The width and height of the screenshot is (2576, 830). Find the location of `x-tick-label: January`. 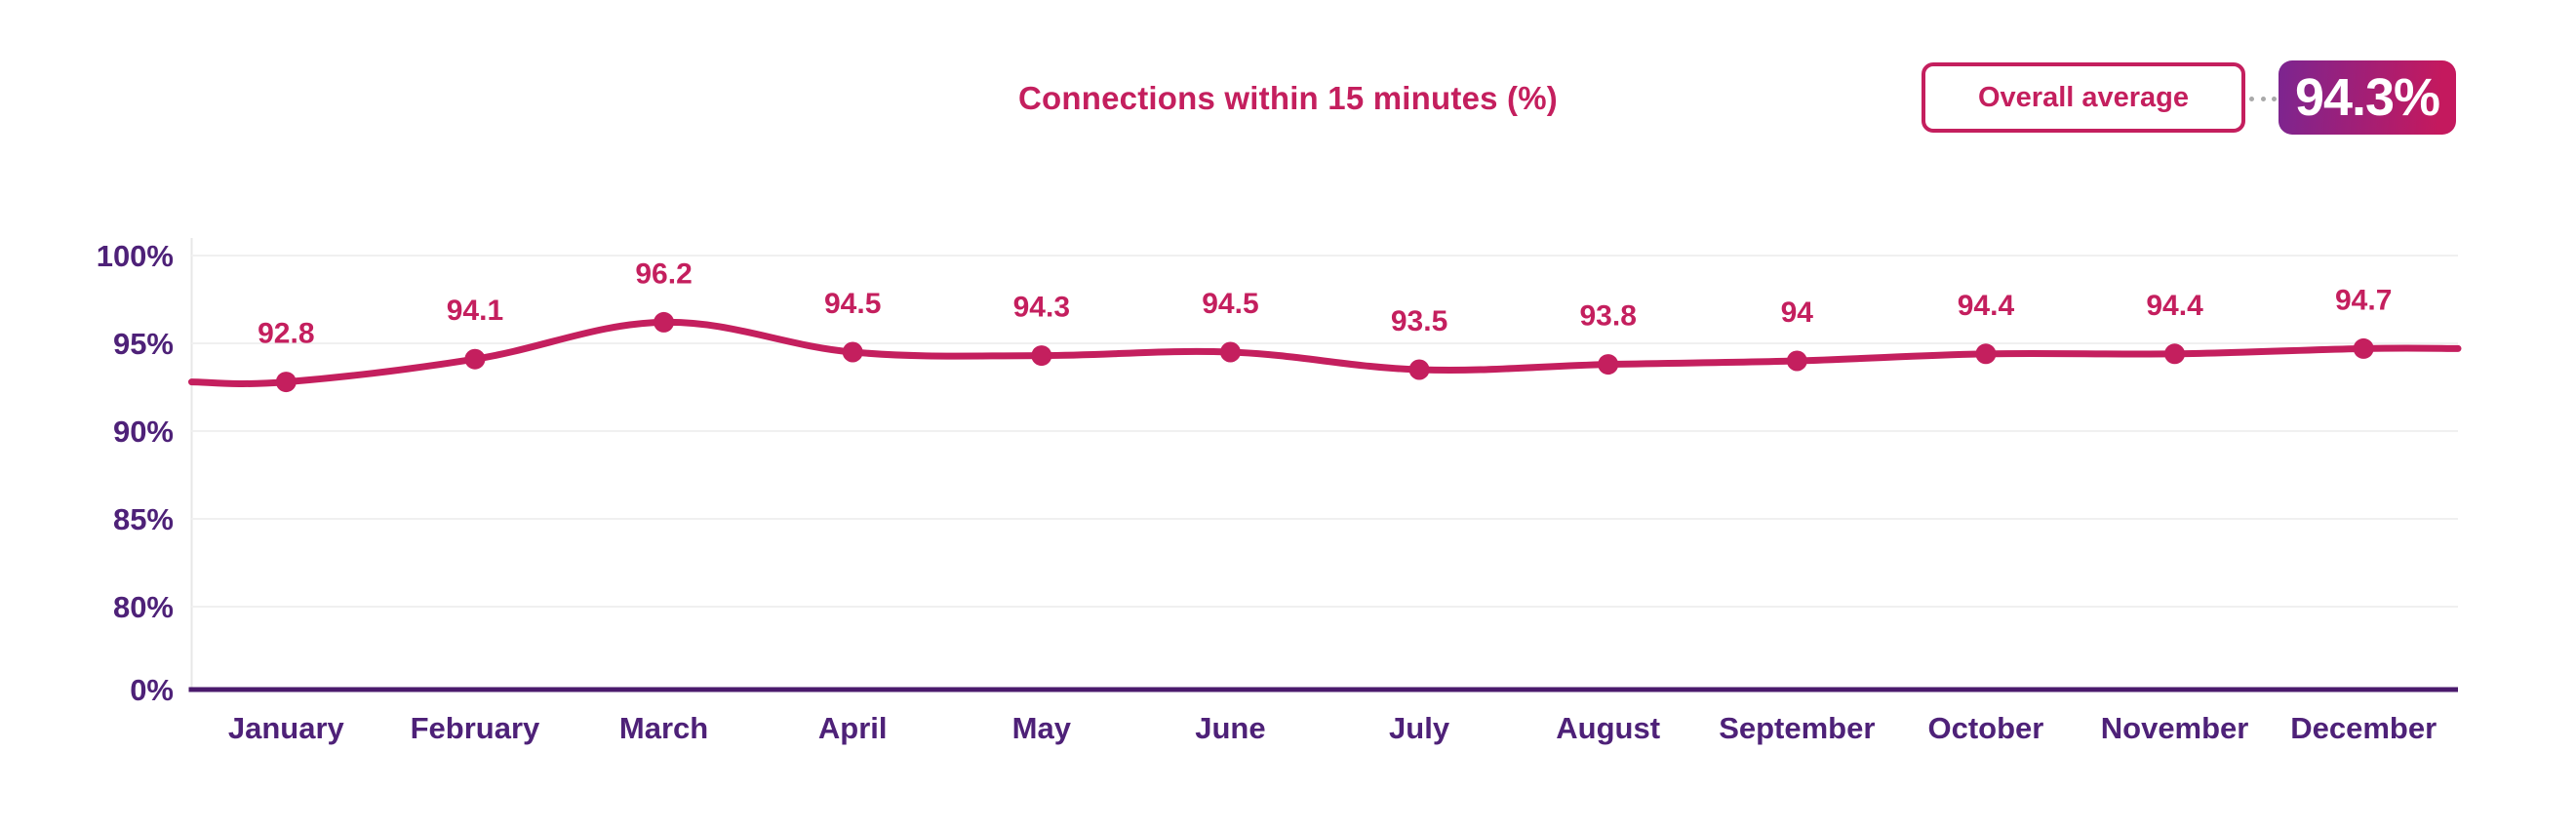

x-tick-label: January is located at coordinates (286, 728).